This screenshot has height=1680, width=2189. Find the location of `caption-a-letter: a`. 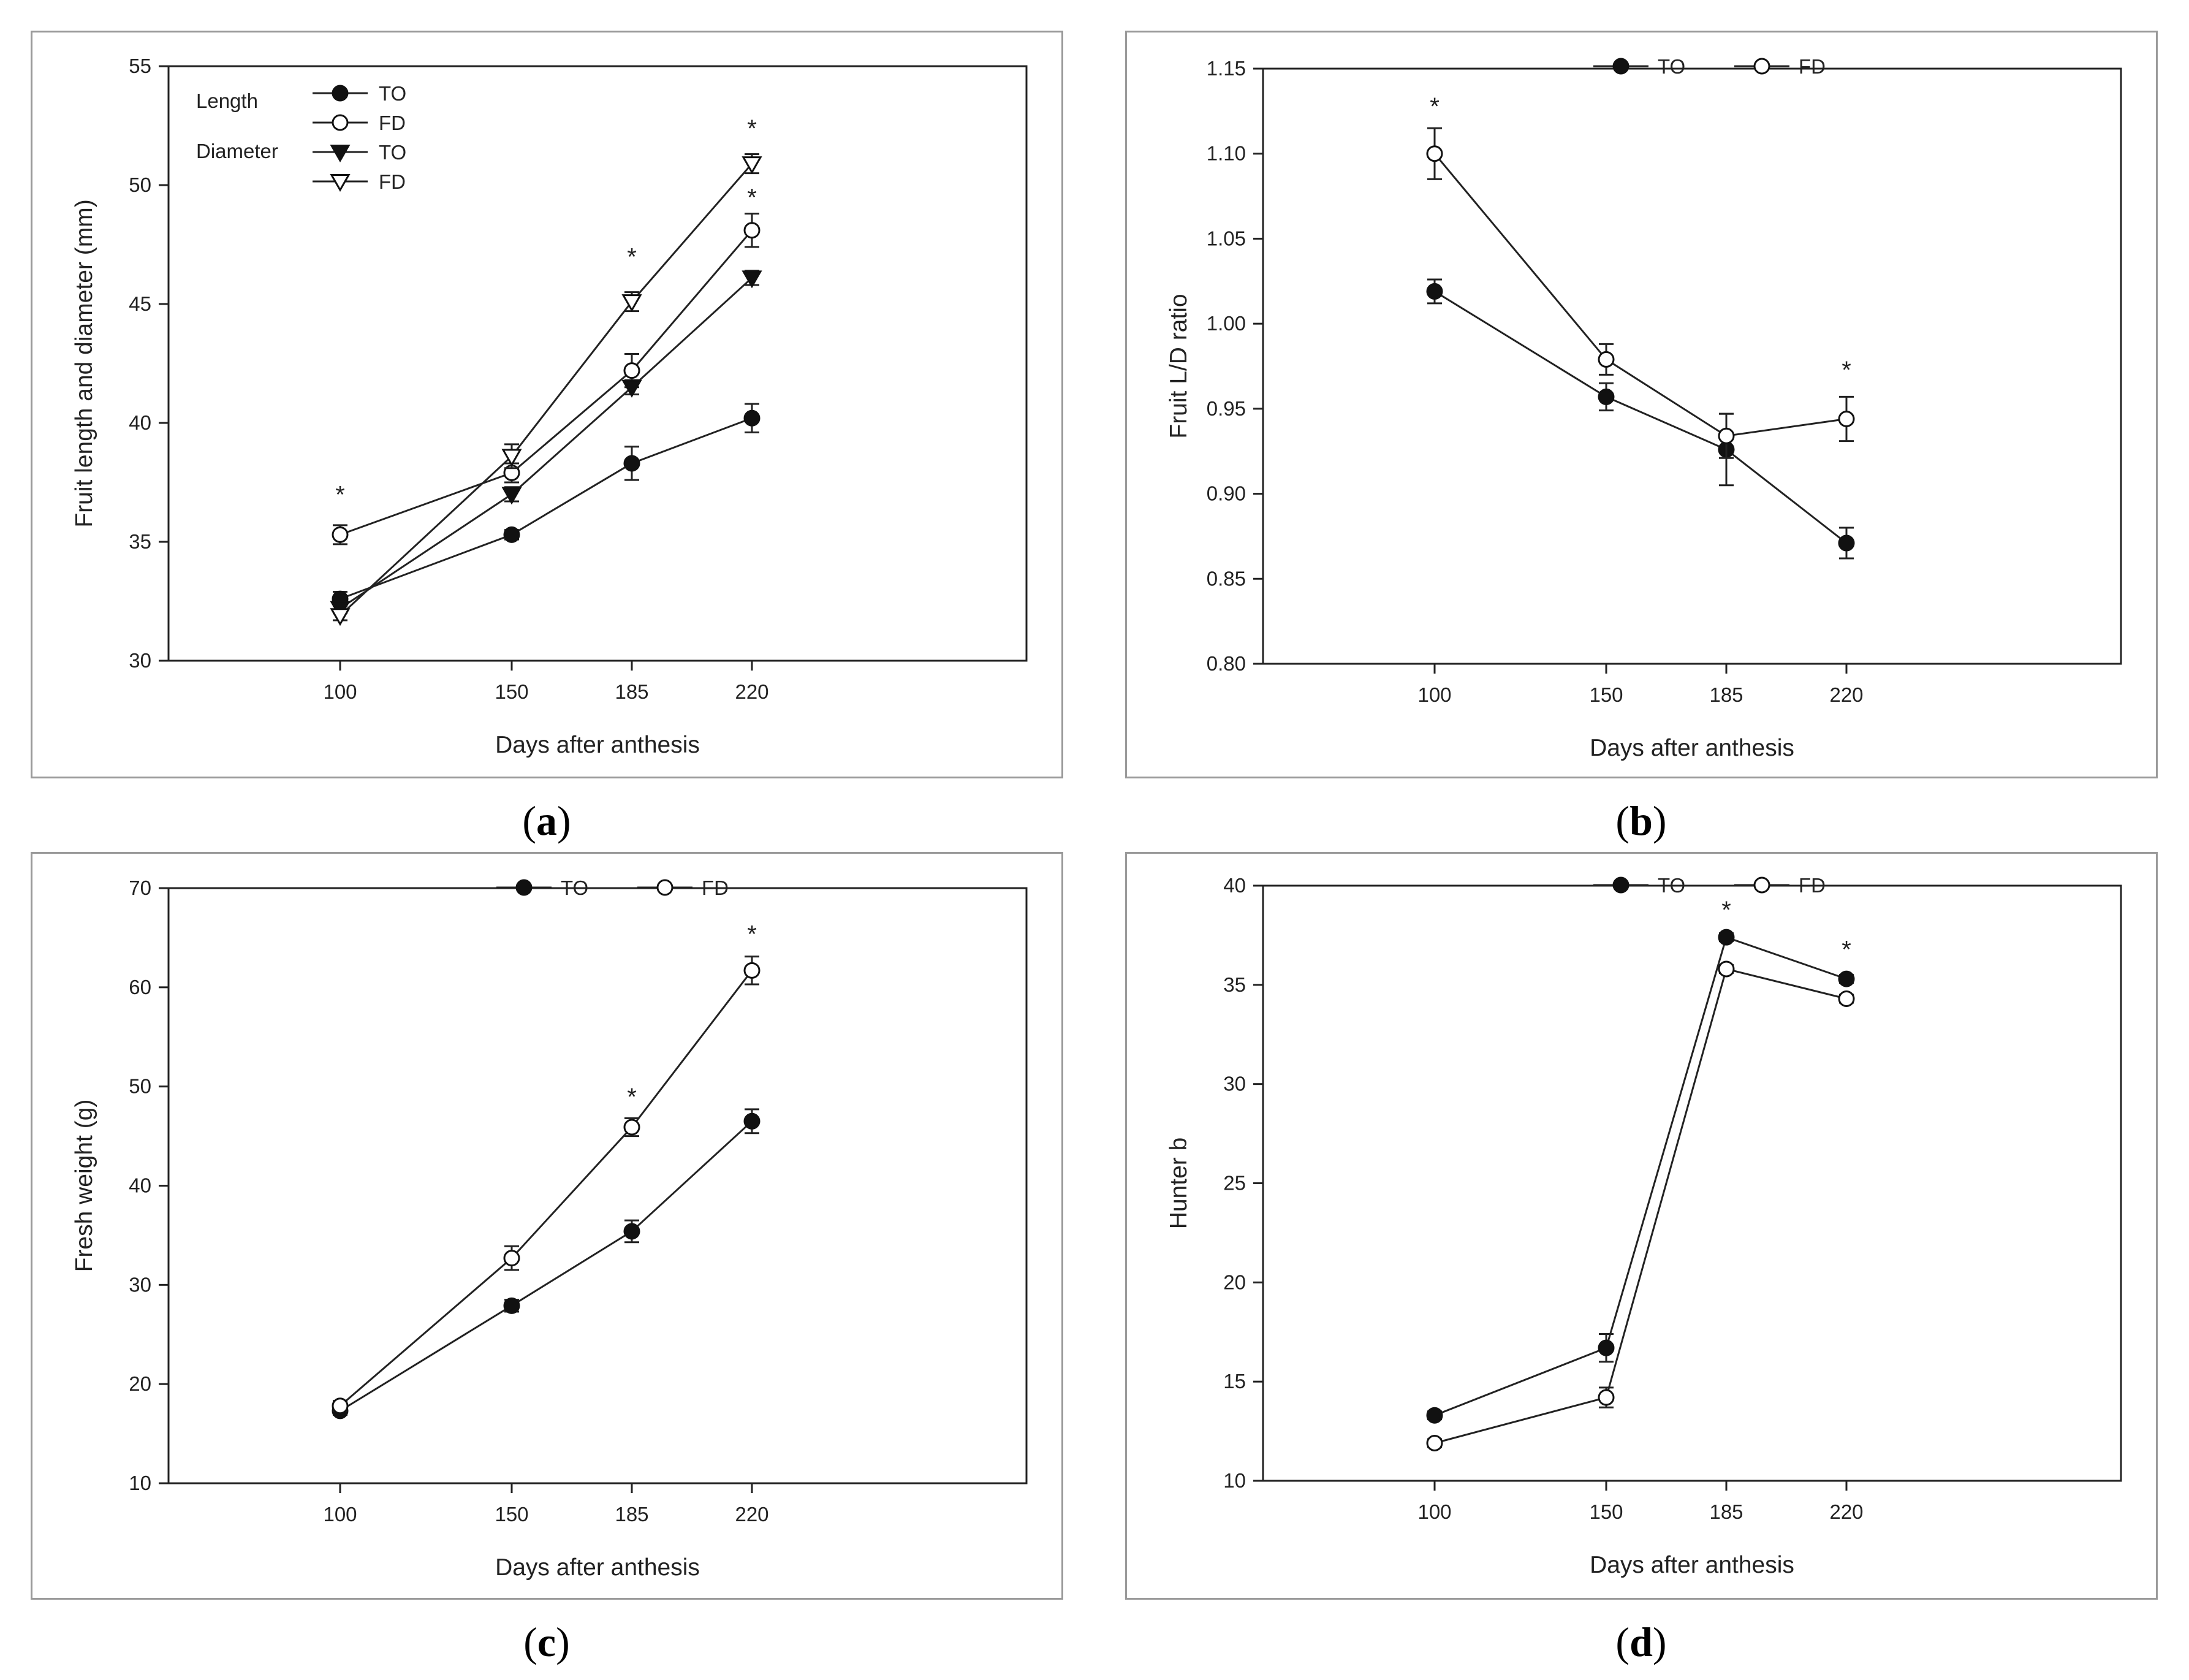

caption-a-letter: a is located at coordinates (546, 821).